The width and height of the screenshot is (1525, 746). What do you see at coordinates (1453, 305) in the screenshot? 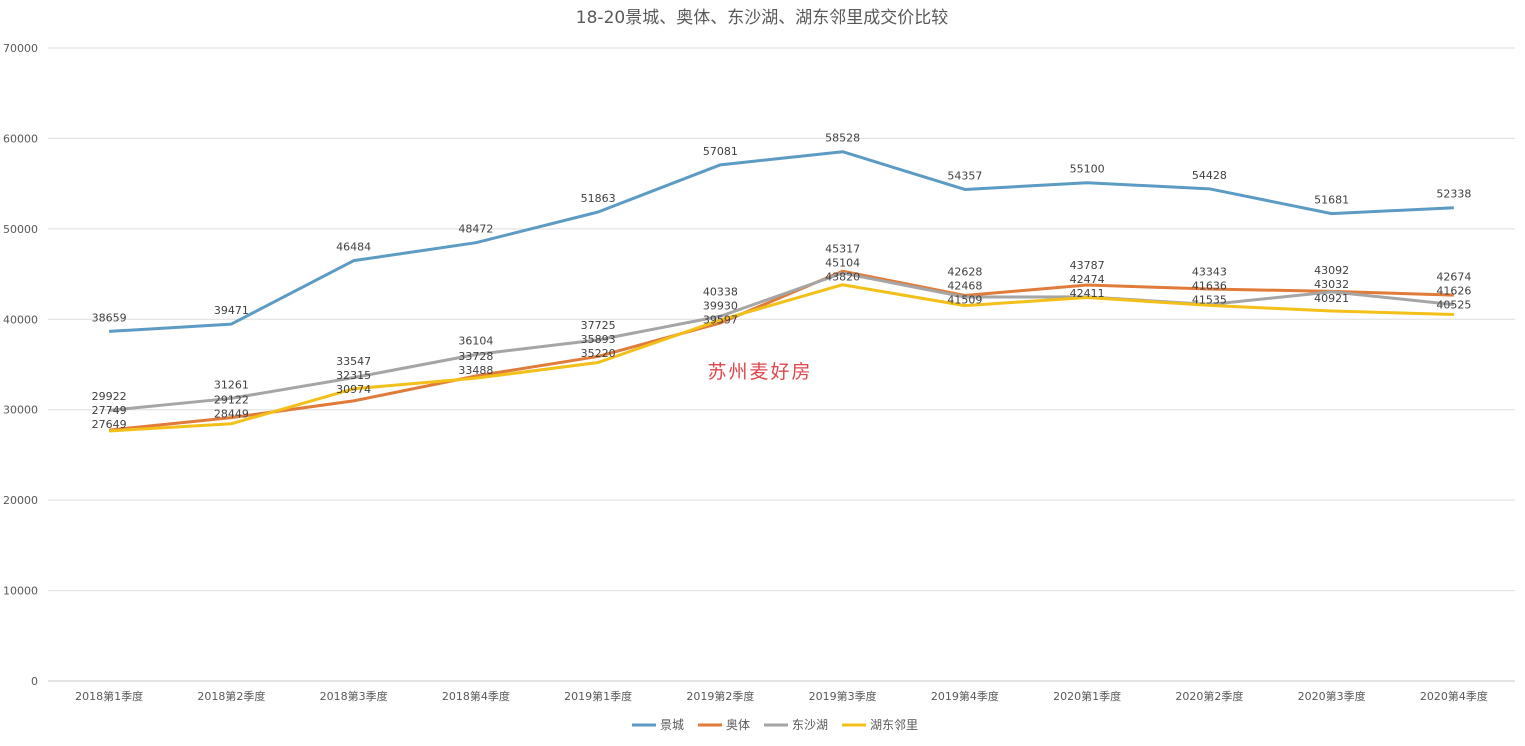
I see `data-label: 40525` at bounding box center [1453, 305].